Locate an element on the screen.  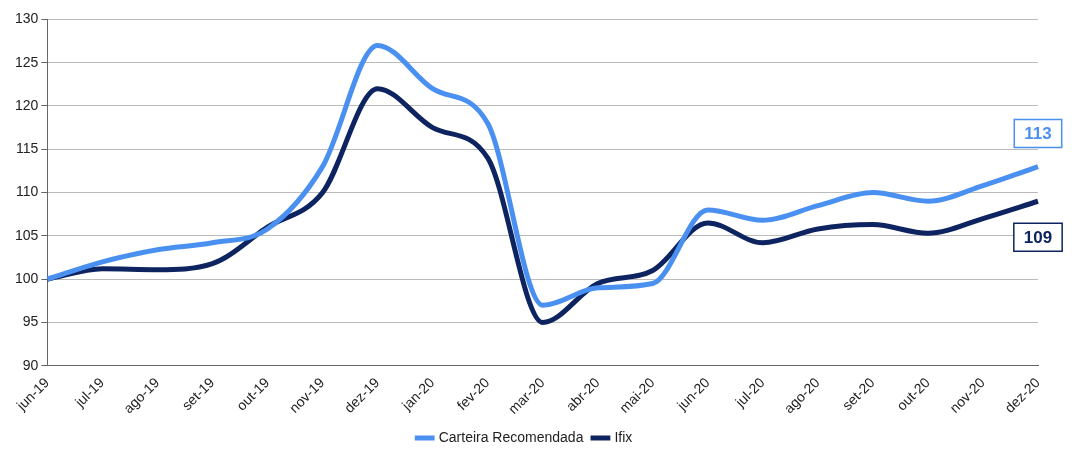
legend-label: Carteira Recomendada is located at coordinates (511, 436).